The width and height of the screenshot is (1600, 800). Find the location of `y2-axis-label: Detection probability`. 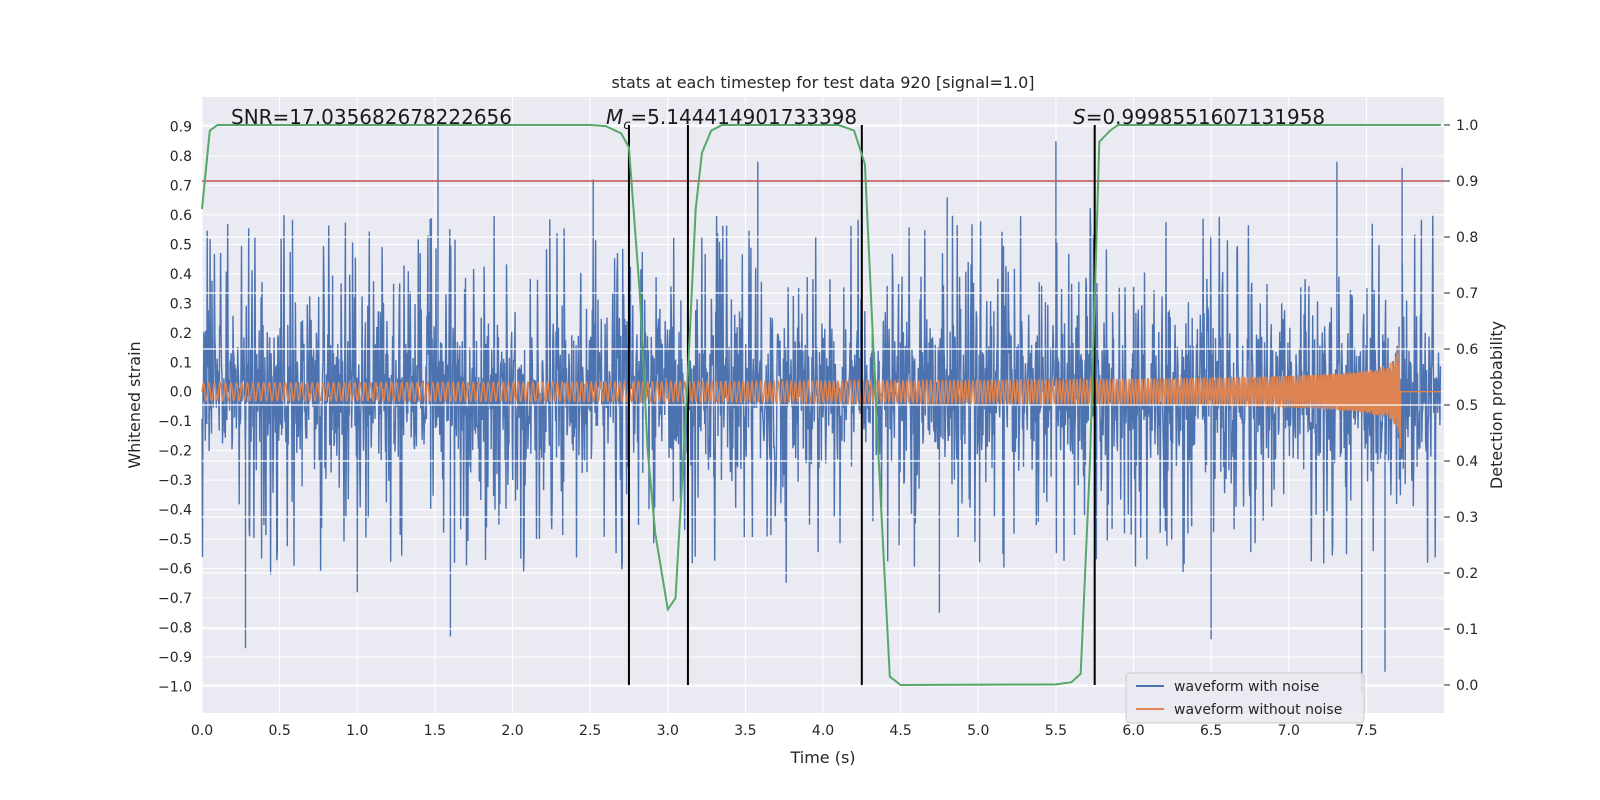

y2-axis-label: Detection probability is located at coordinates (1496, 405).